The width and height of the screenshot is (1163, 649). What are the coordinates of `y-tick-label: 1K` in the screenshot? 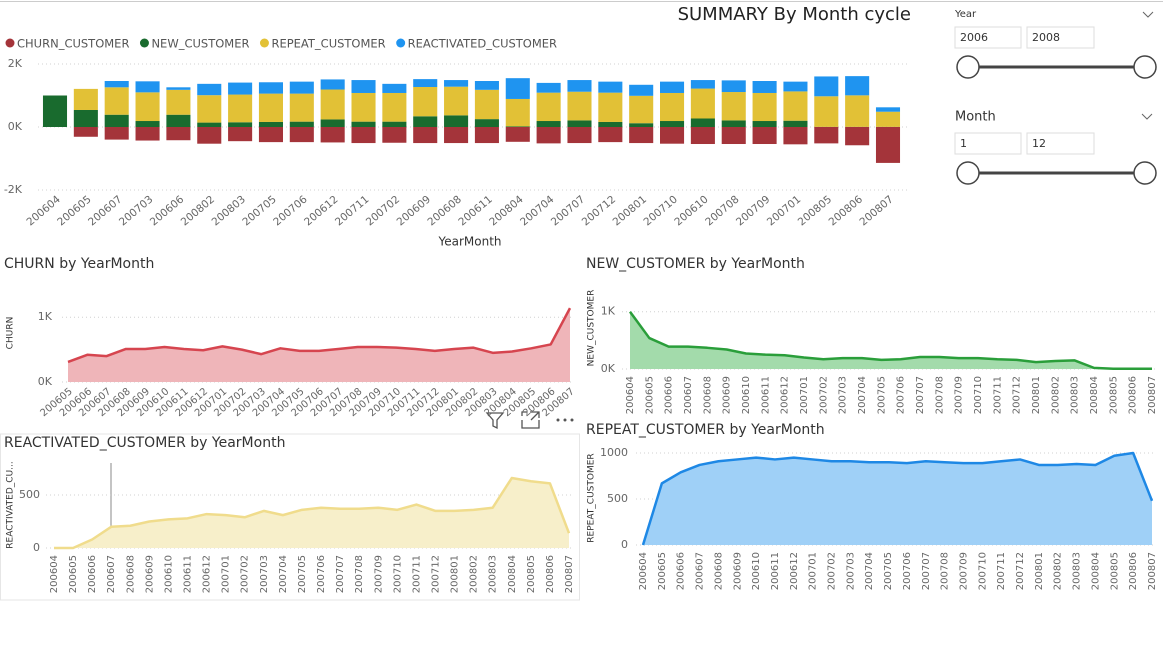 It's located at (45, 316).